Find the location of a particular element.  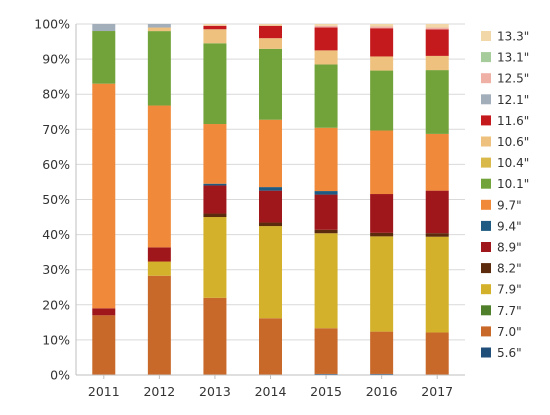

bar-segment-2012-8.9 is located at coordinates (159, 254).